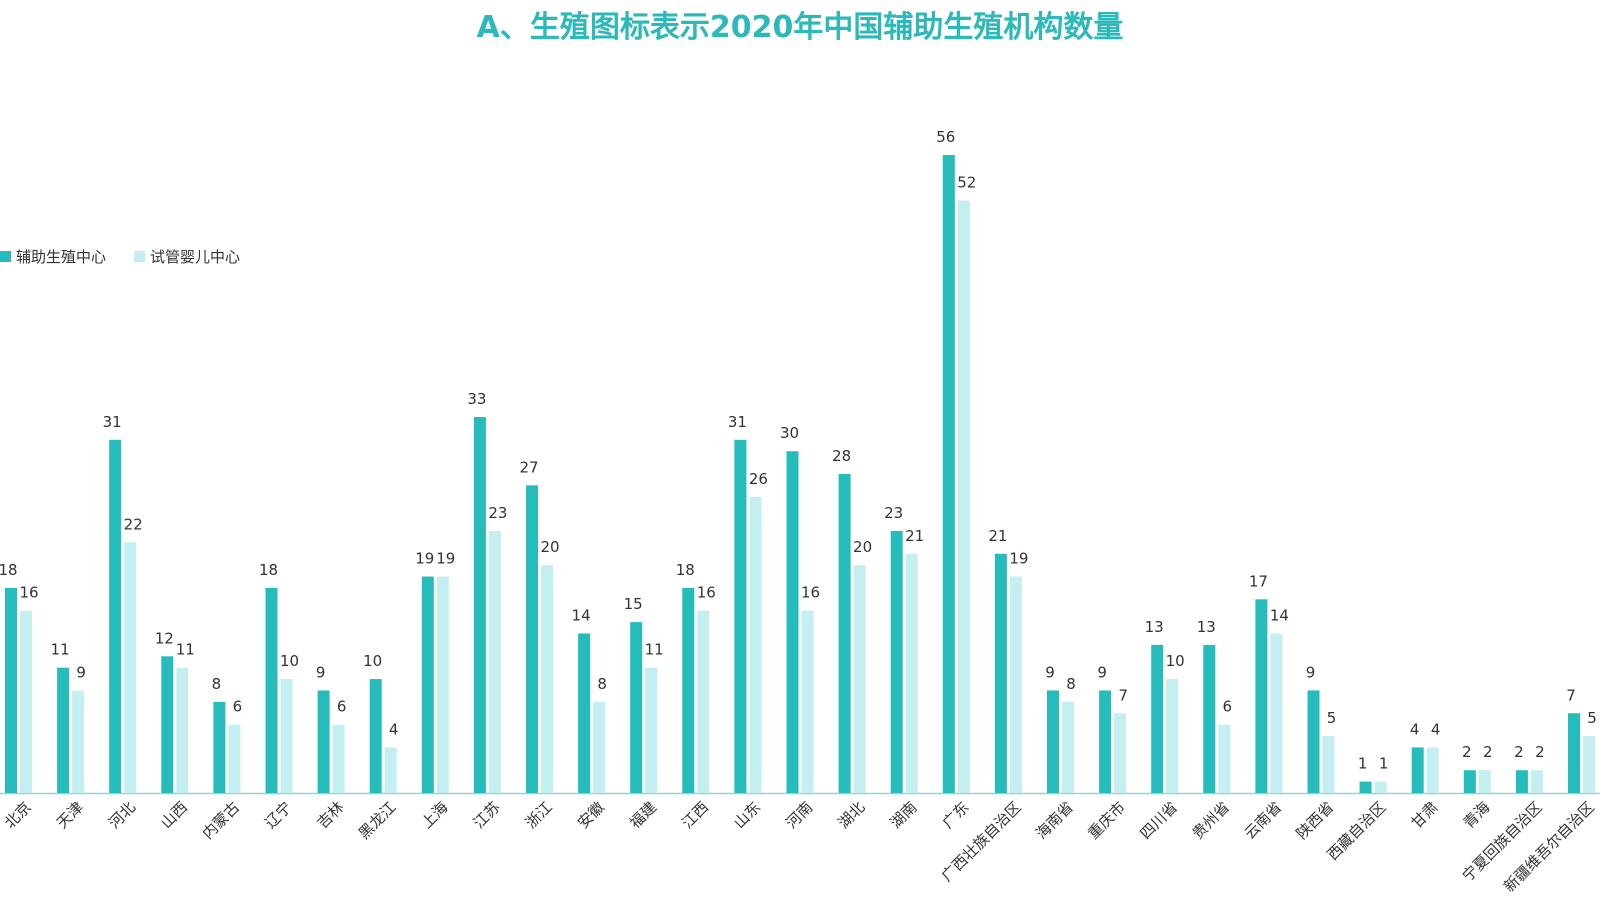 This screenshot has height=919, width=1600. I want to click on data-label-s1-8: 19, so click(424, 559).